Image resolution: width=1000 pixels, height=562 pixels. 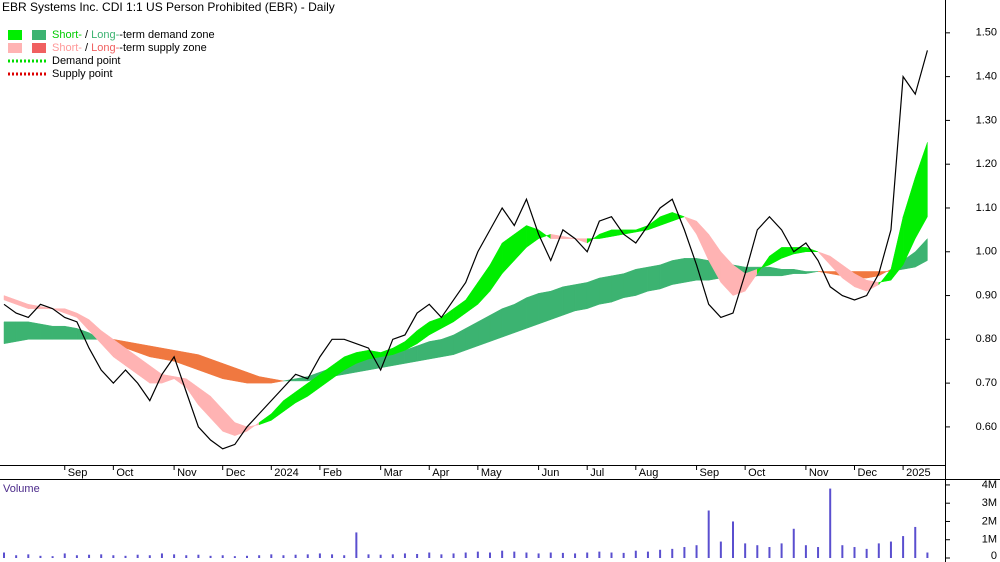 I want to click on x-tick-label: Jun, so click(x=551, y=473).